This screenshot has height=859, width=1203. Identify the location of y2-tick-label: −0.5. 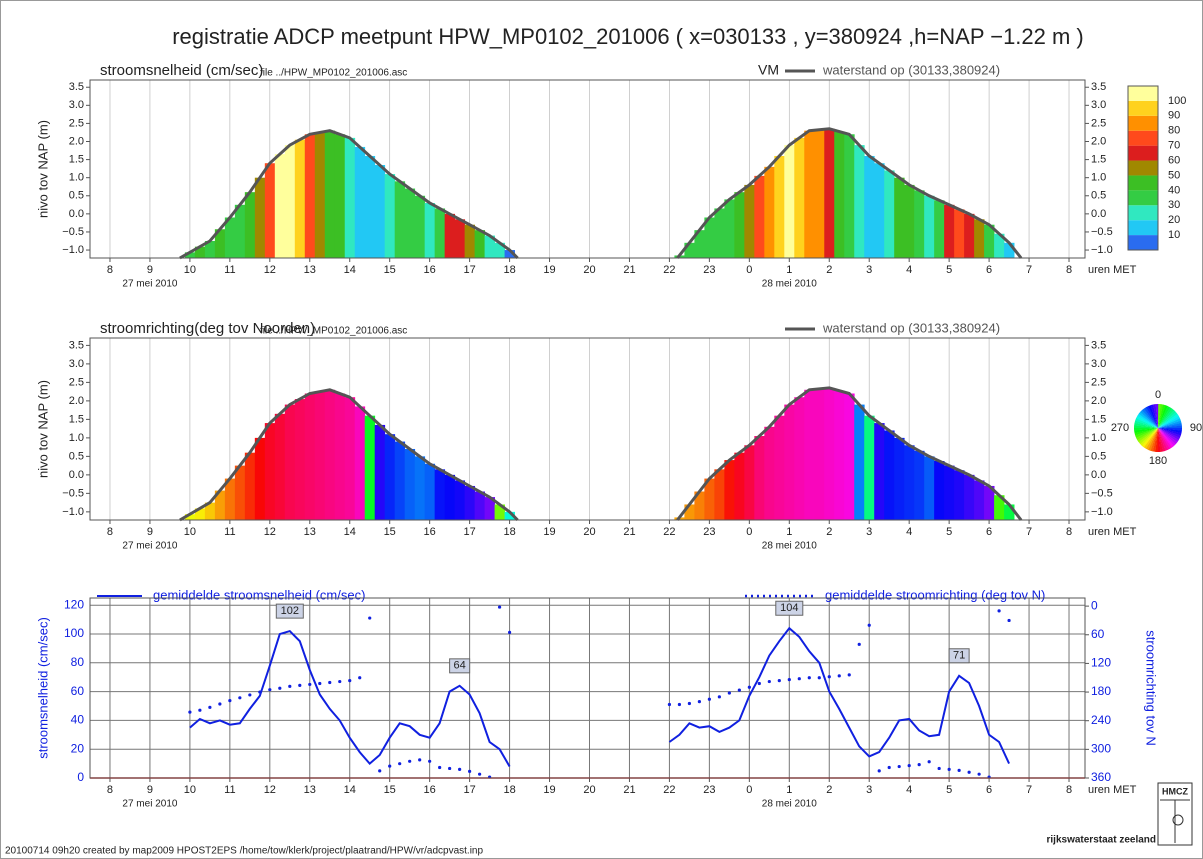
(1102, 493).